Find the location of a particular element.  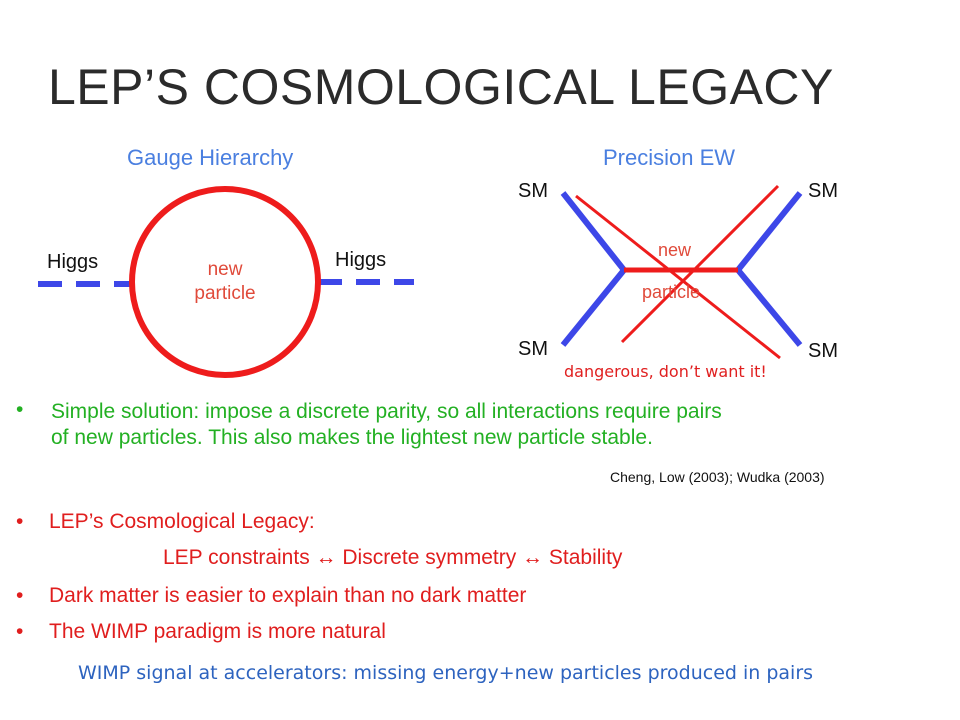

gauge-hierarchy-title: Gauge Hierarchy is located at coordinates (210, 157).